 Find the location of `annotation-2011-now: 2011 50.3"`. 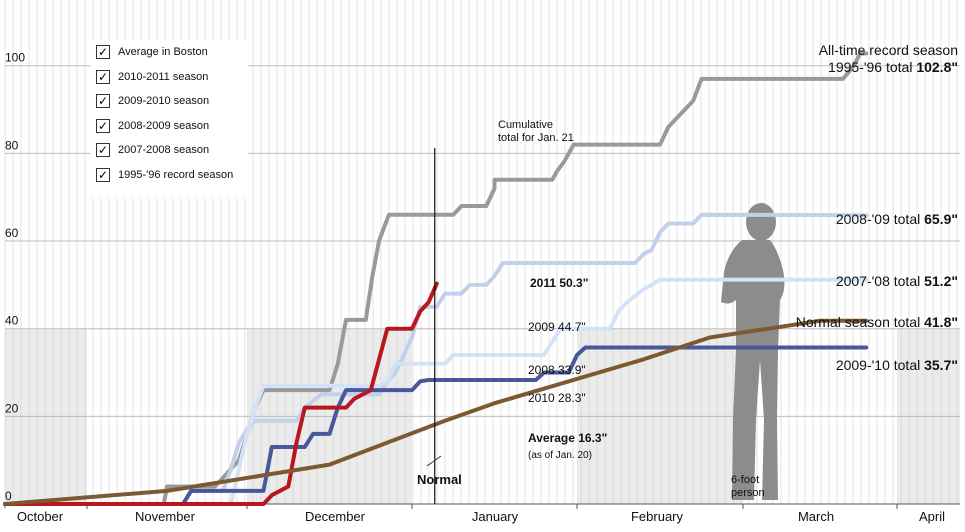

annotation-2011-now: 2011 50.3" is located at coordinates (559, 283).